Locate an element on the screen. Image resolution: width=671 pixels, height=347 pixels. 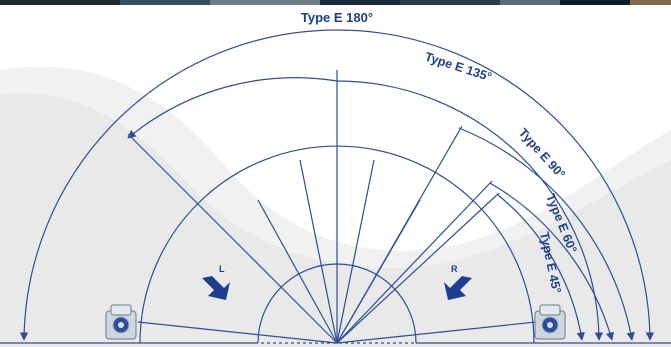
arrow-down-left-icon is located at coordinates (458, 288).